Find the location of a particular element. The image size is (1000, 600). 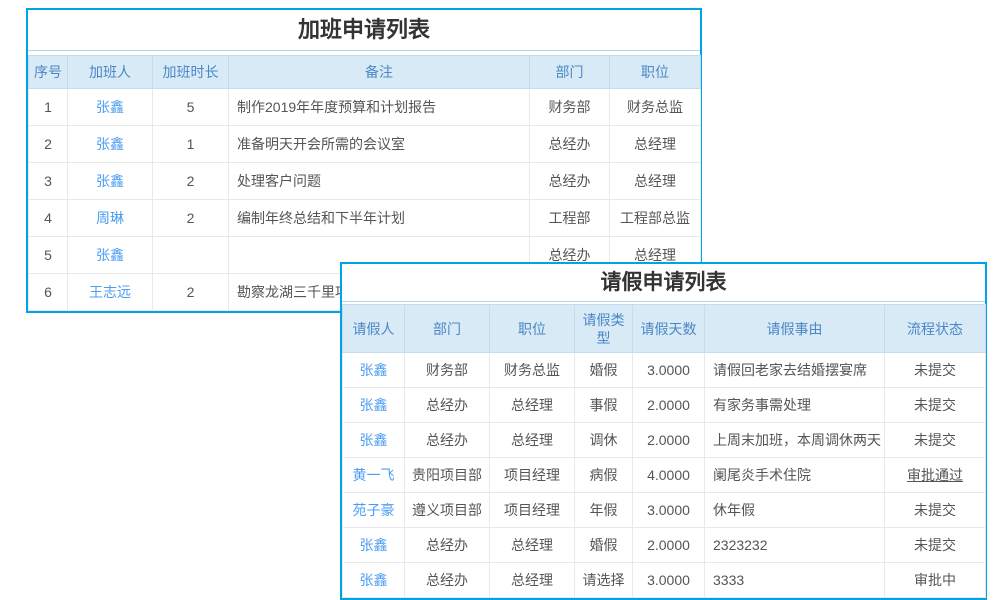

cell-person: 周琳 is located at coordinates (110, 218).